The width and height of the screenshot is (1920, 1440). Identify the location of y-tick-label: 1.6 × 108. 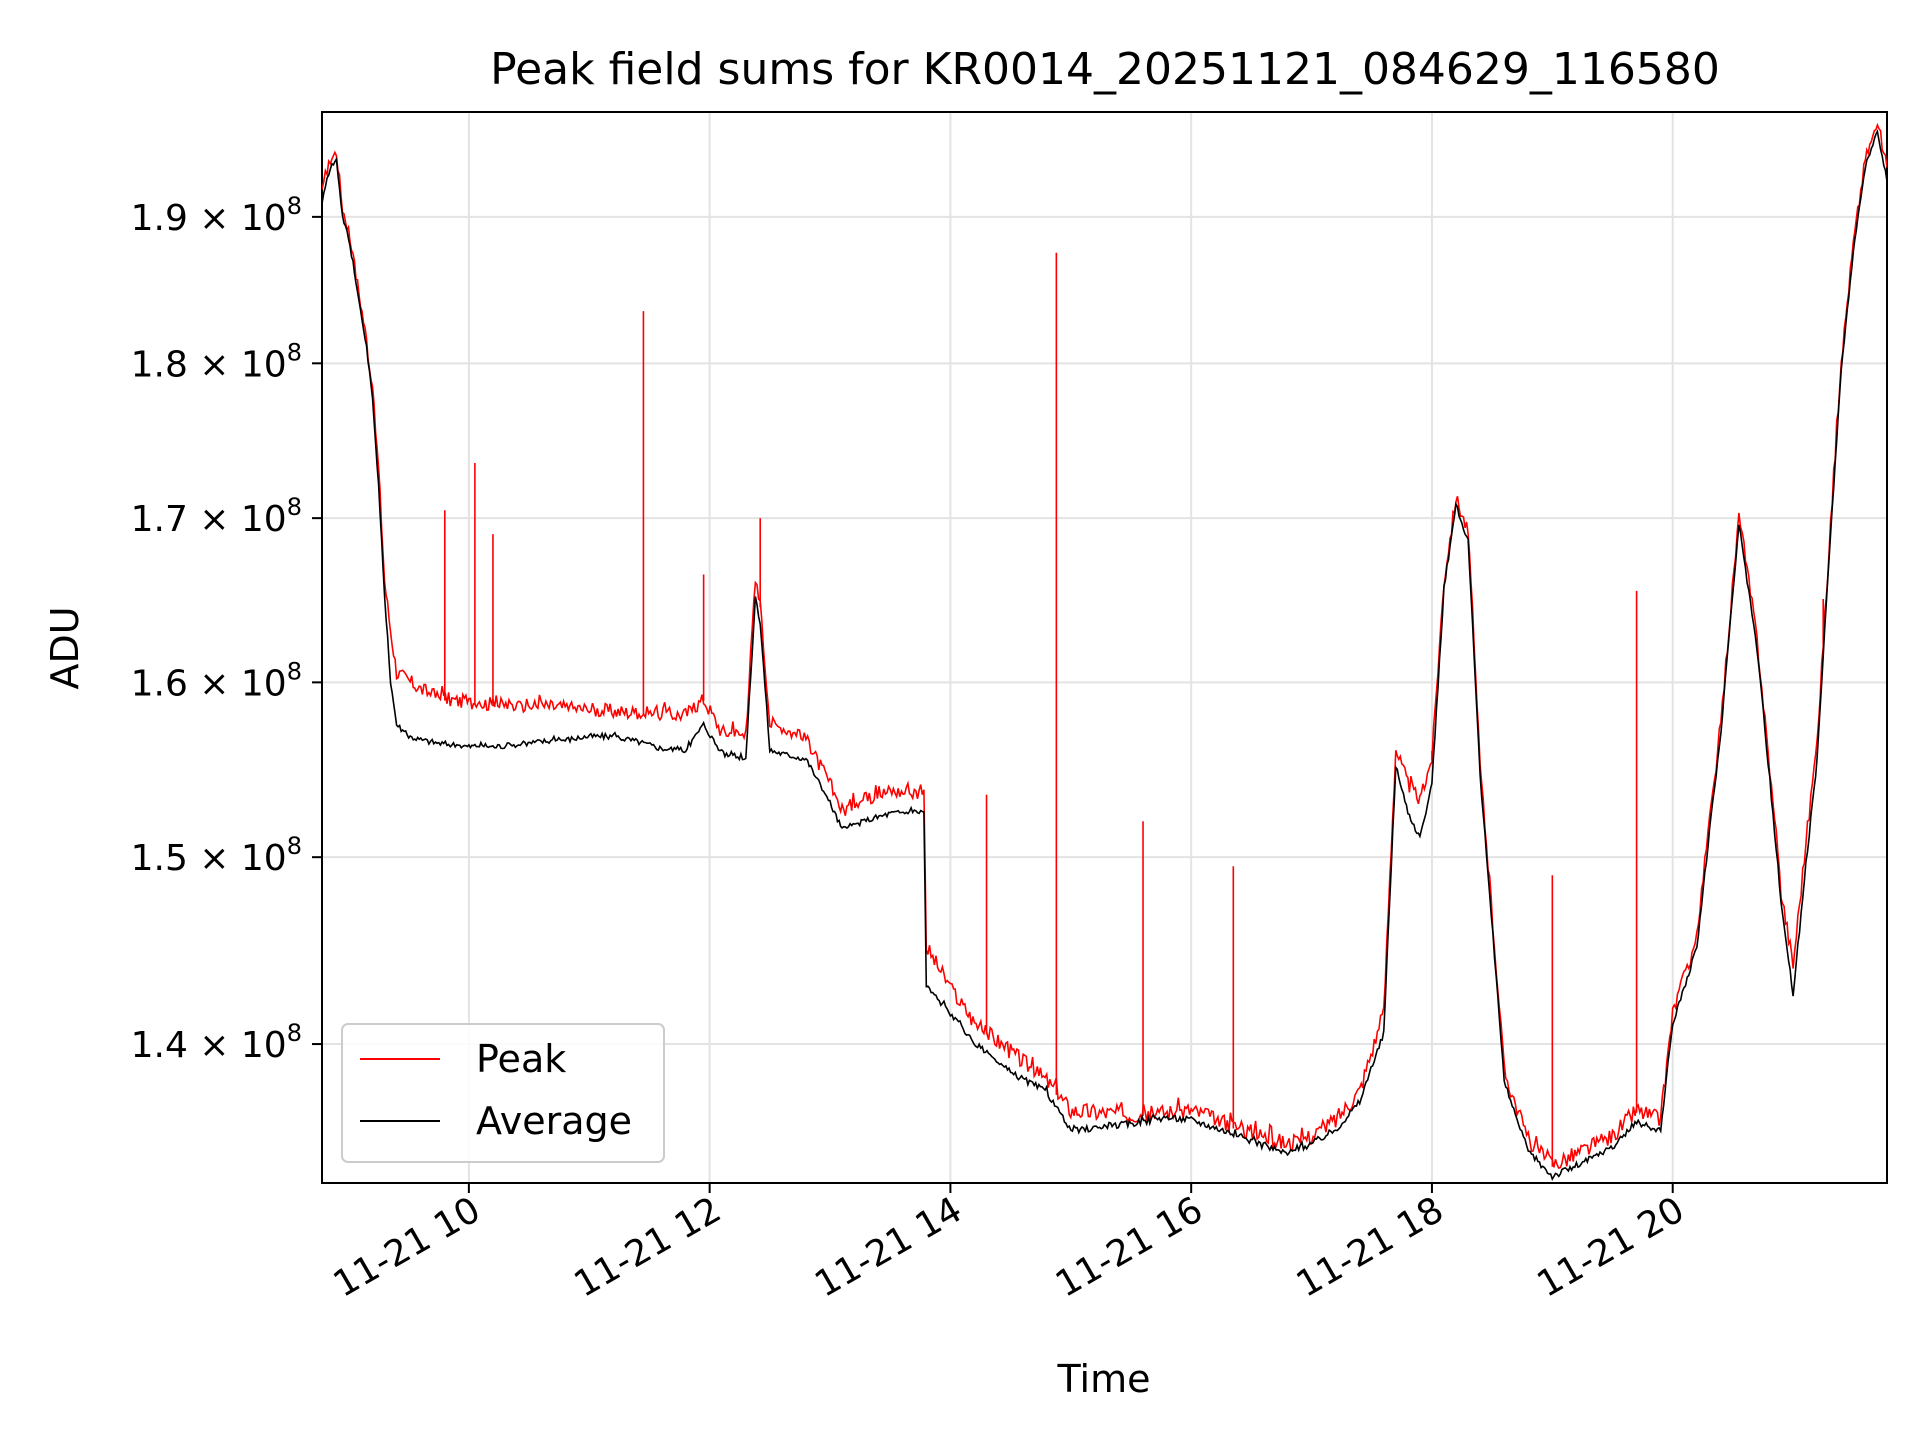
(216, 680).